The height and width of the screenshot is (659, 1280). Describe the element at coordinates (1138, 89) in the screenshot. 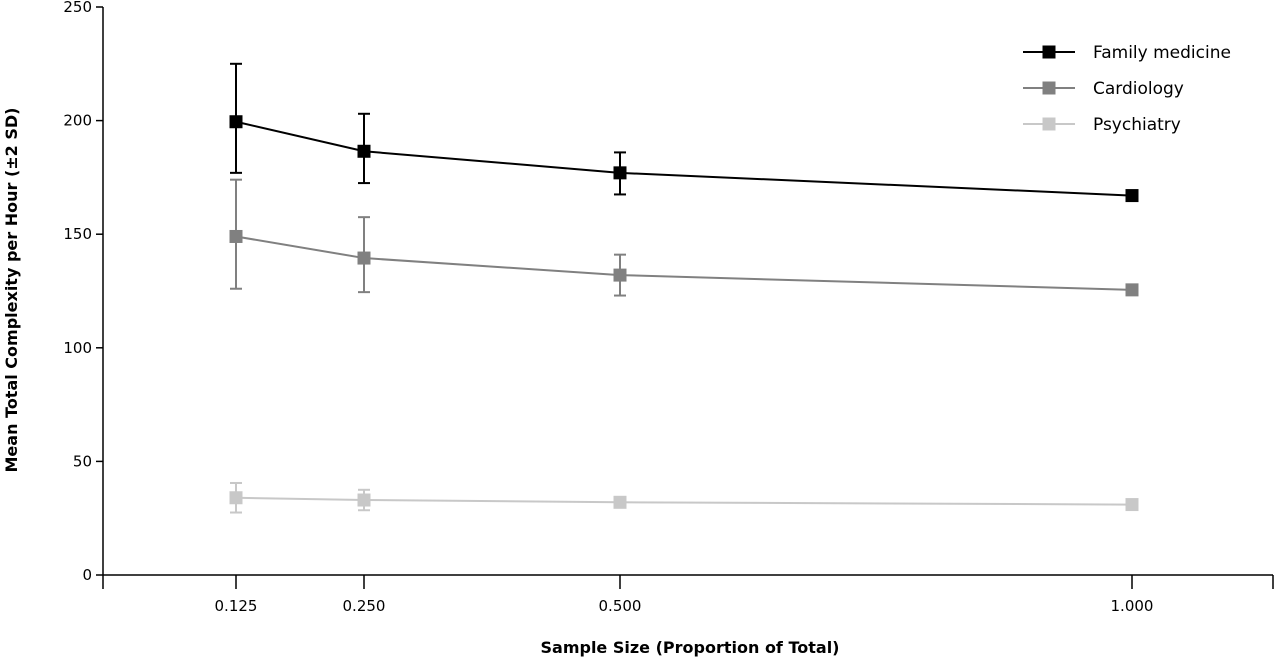

I see `legend-label: Cardiology` at that location.